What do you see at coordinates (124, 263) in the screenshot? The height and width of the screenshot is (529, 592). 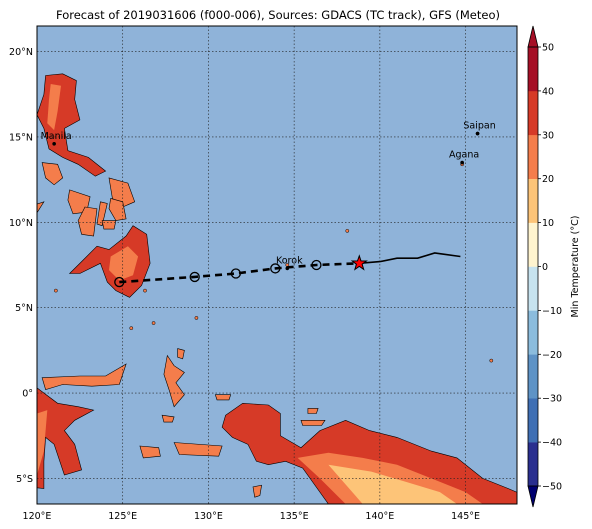 I see `landmass-mindanao-cooler` at bounding box center [124, 263].